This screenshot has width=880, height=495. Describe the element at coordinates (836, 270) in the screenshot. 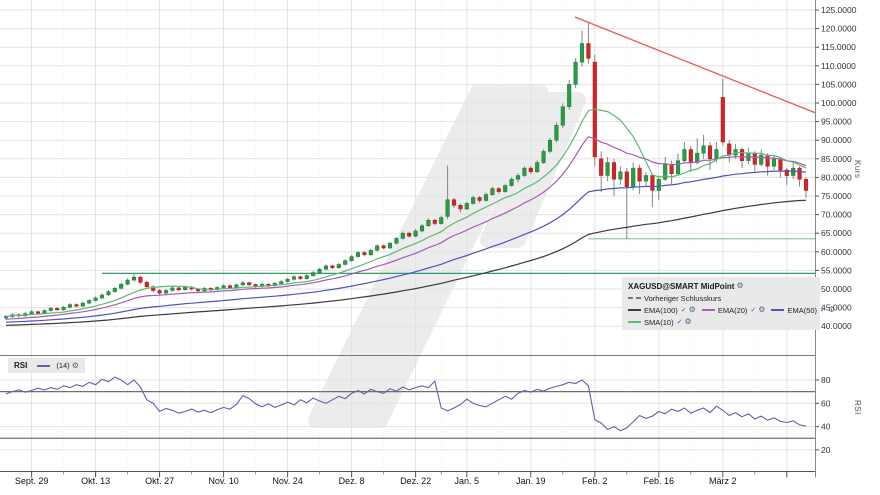

I see `price-axis-label: 55.0000` at that location.